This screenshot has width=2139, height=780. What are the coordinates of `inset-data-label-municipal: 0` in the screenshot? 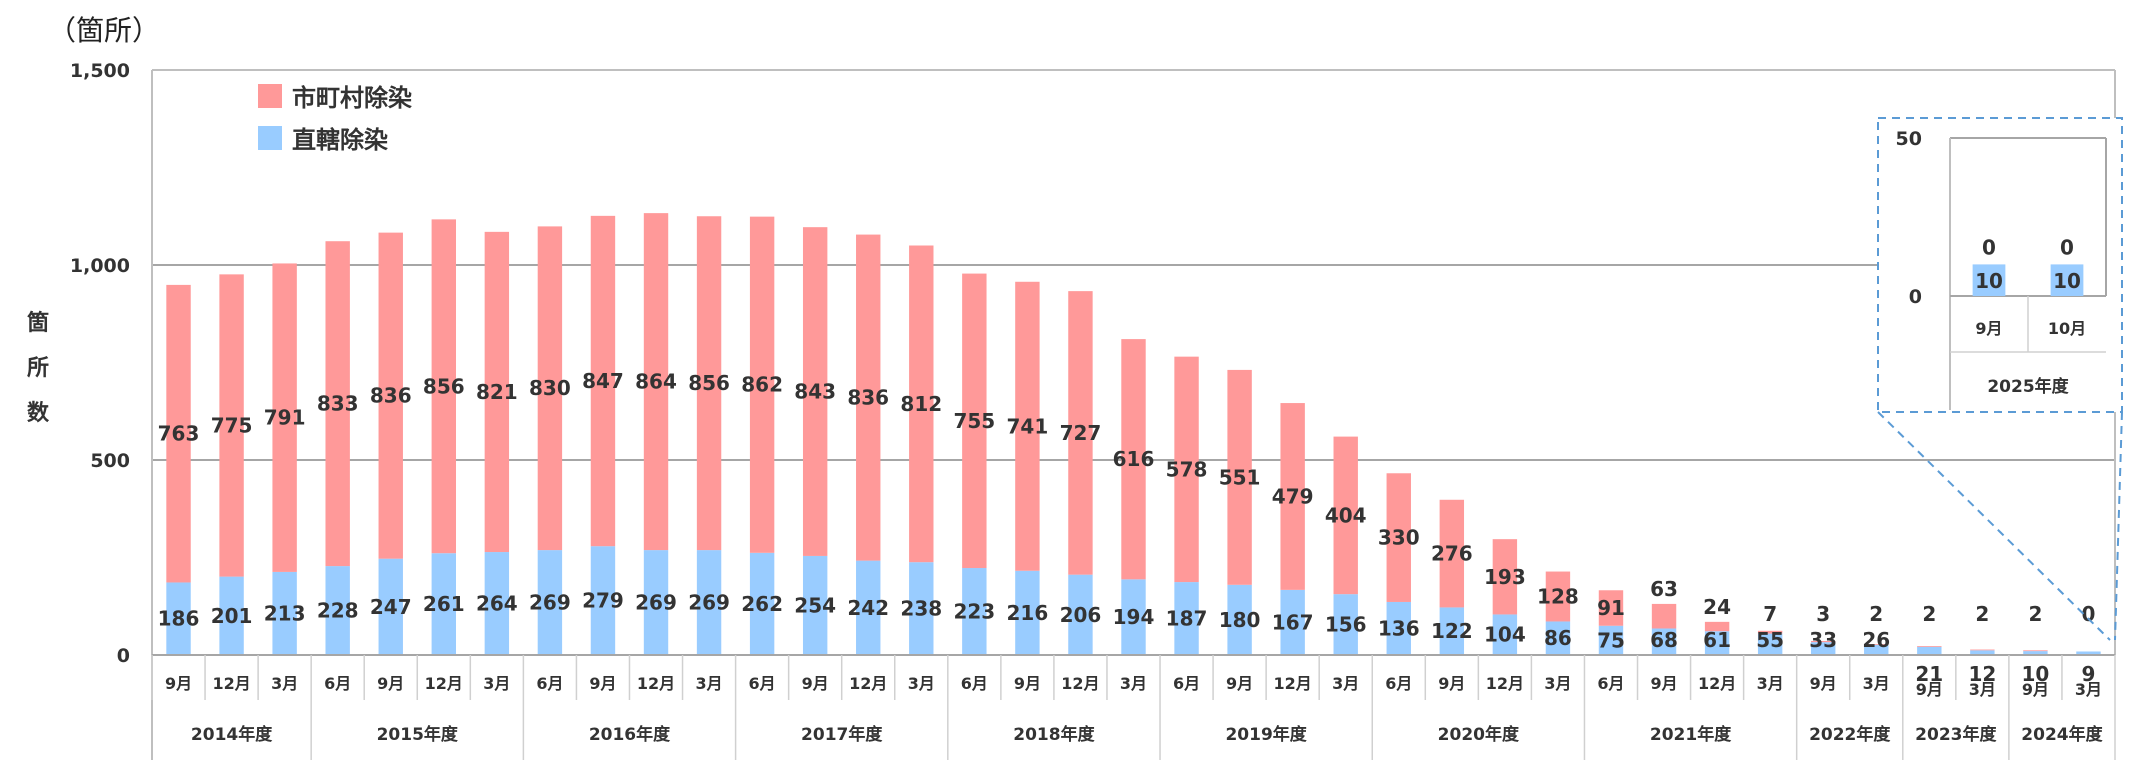 It's located at (1989, 247).